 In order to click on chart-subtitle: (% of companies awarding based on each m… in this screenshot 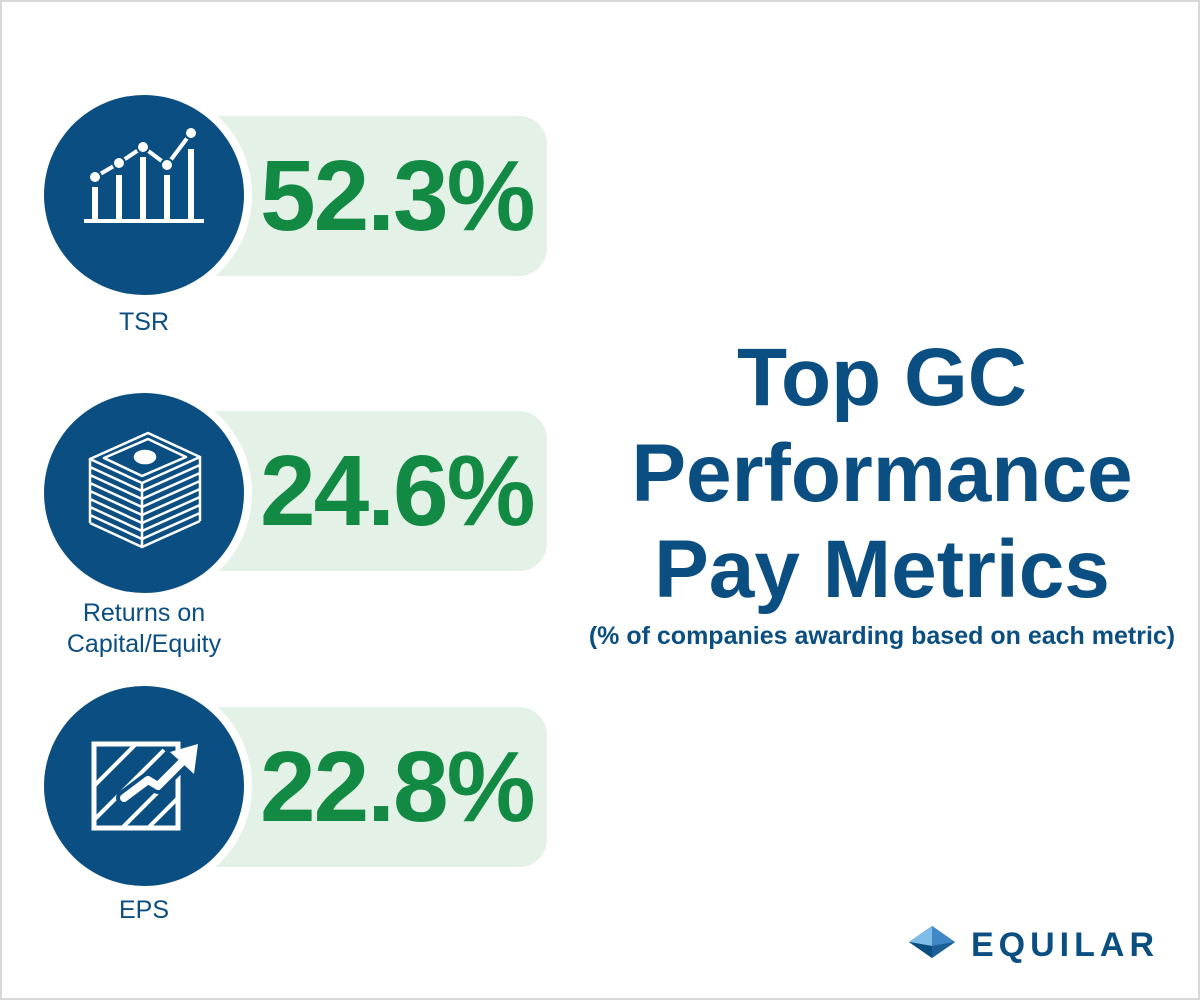, I will do `click(882, 636)`.